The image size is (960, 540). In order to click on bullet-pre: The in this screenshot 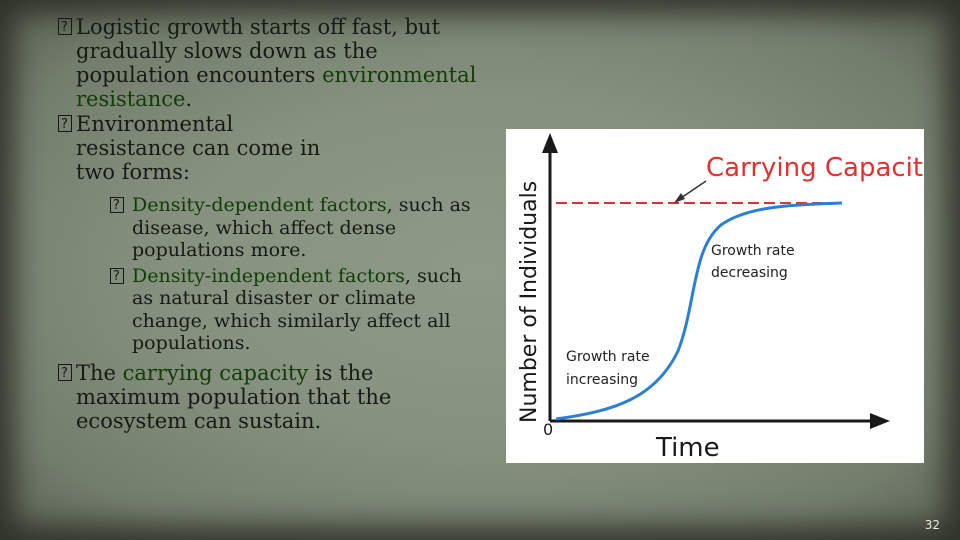, I will do `click(99, 372)`.